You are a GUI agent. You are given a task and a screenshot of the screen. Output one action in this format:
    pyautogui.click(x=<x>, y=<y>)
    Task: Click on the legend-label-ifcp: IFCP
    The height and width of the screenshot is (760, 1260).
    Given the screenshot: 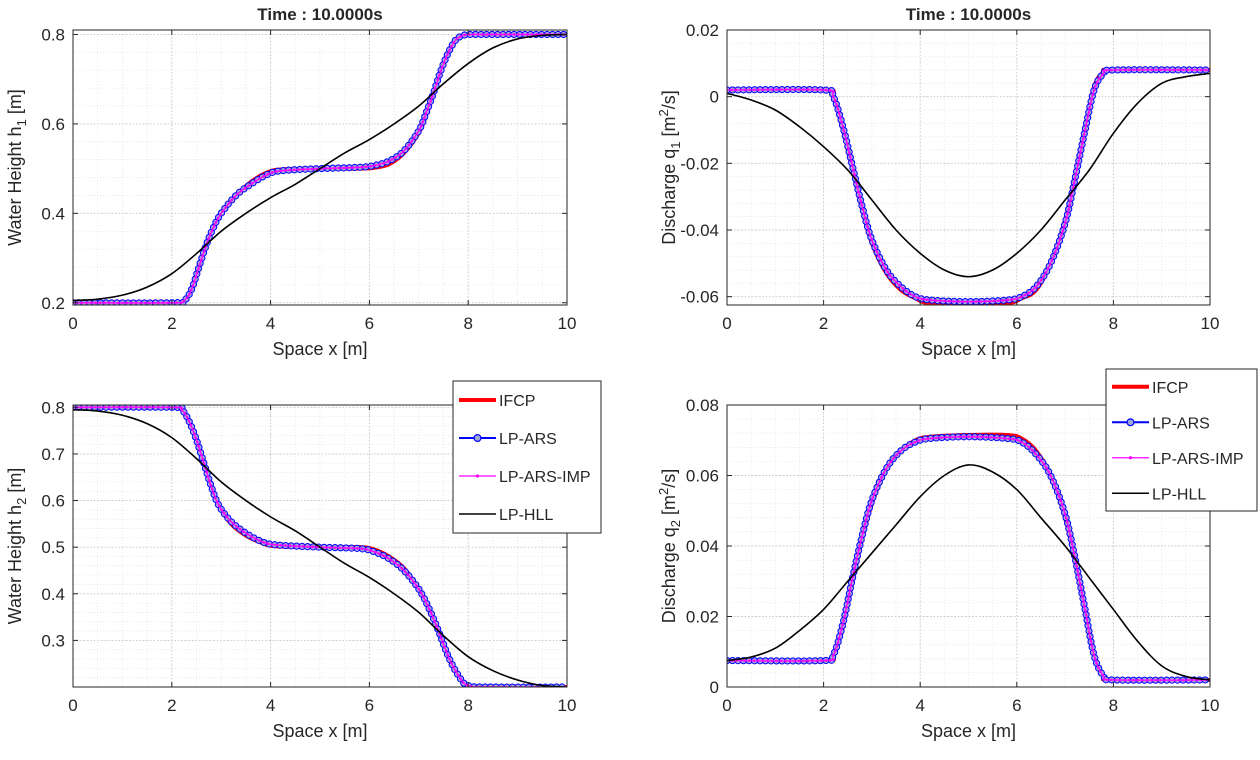 What is the action you would take?
    pyautogui.click(x=517, y=401)
    